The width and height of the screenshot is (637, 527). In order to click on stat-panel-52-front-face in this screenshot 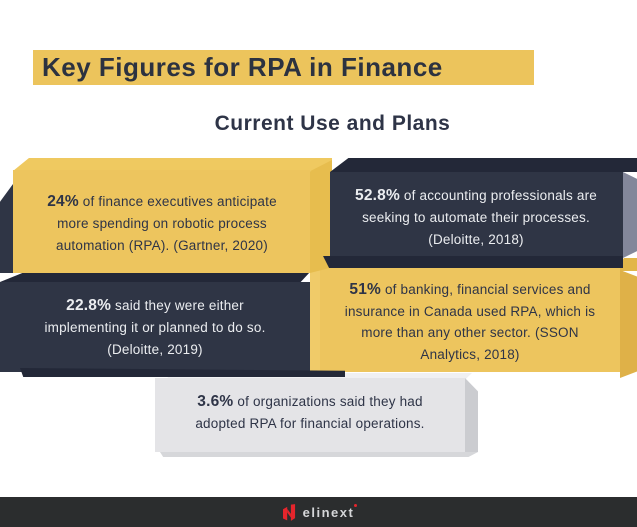, I will do `click(476, 216)`.